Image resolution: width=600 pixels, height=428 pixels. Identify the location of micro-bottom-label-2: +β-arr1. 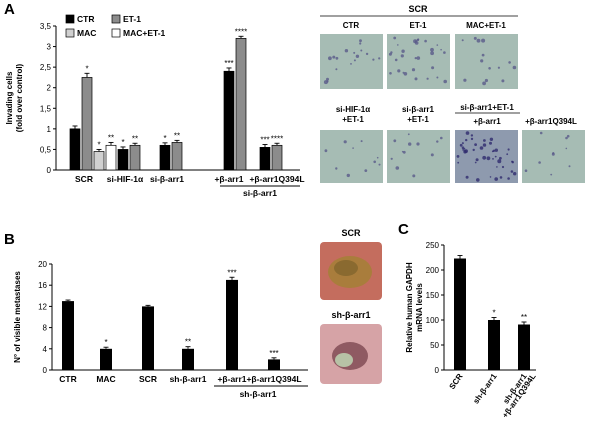
(487, 121).